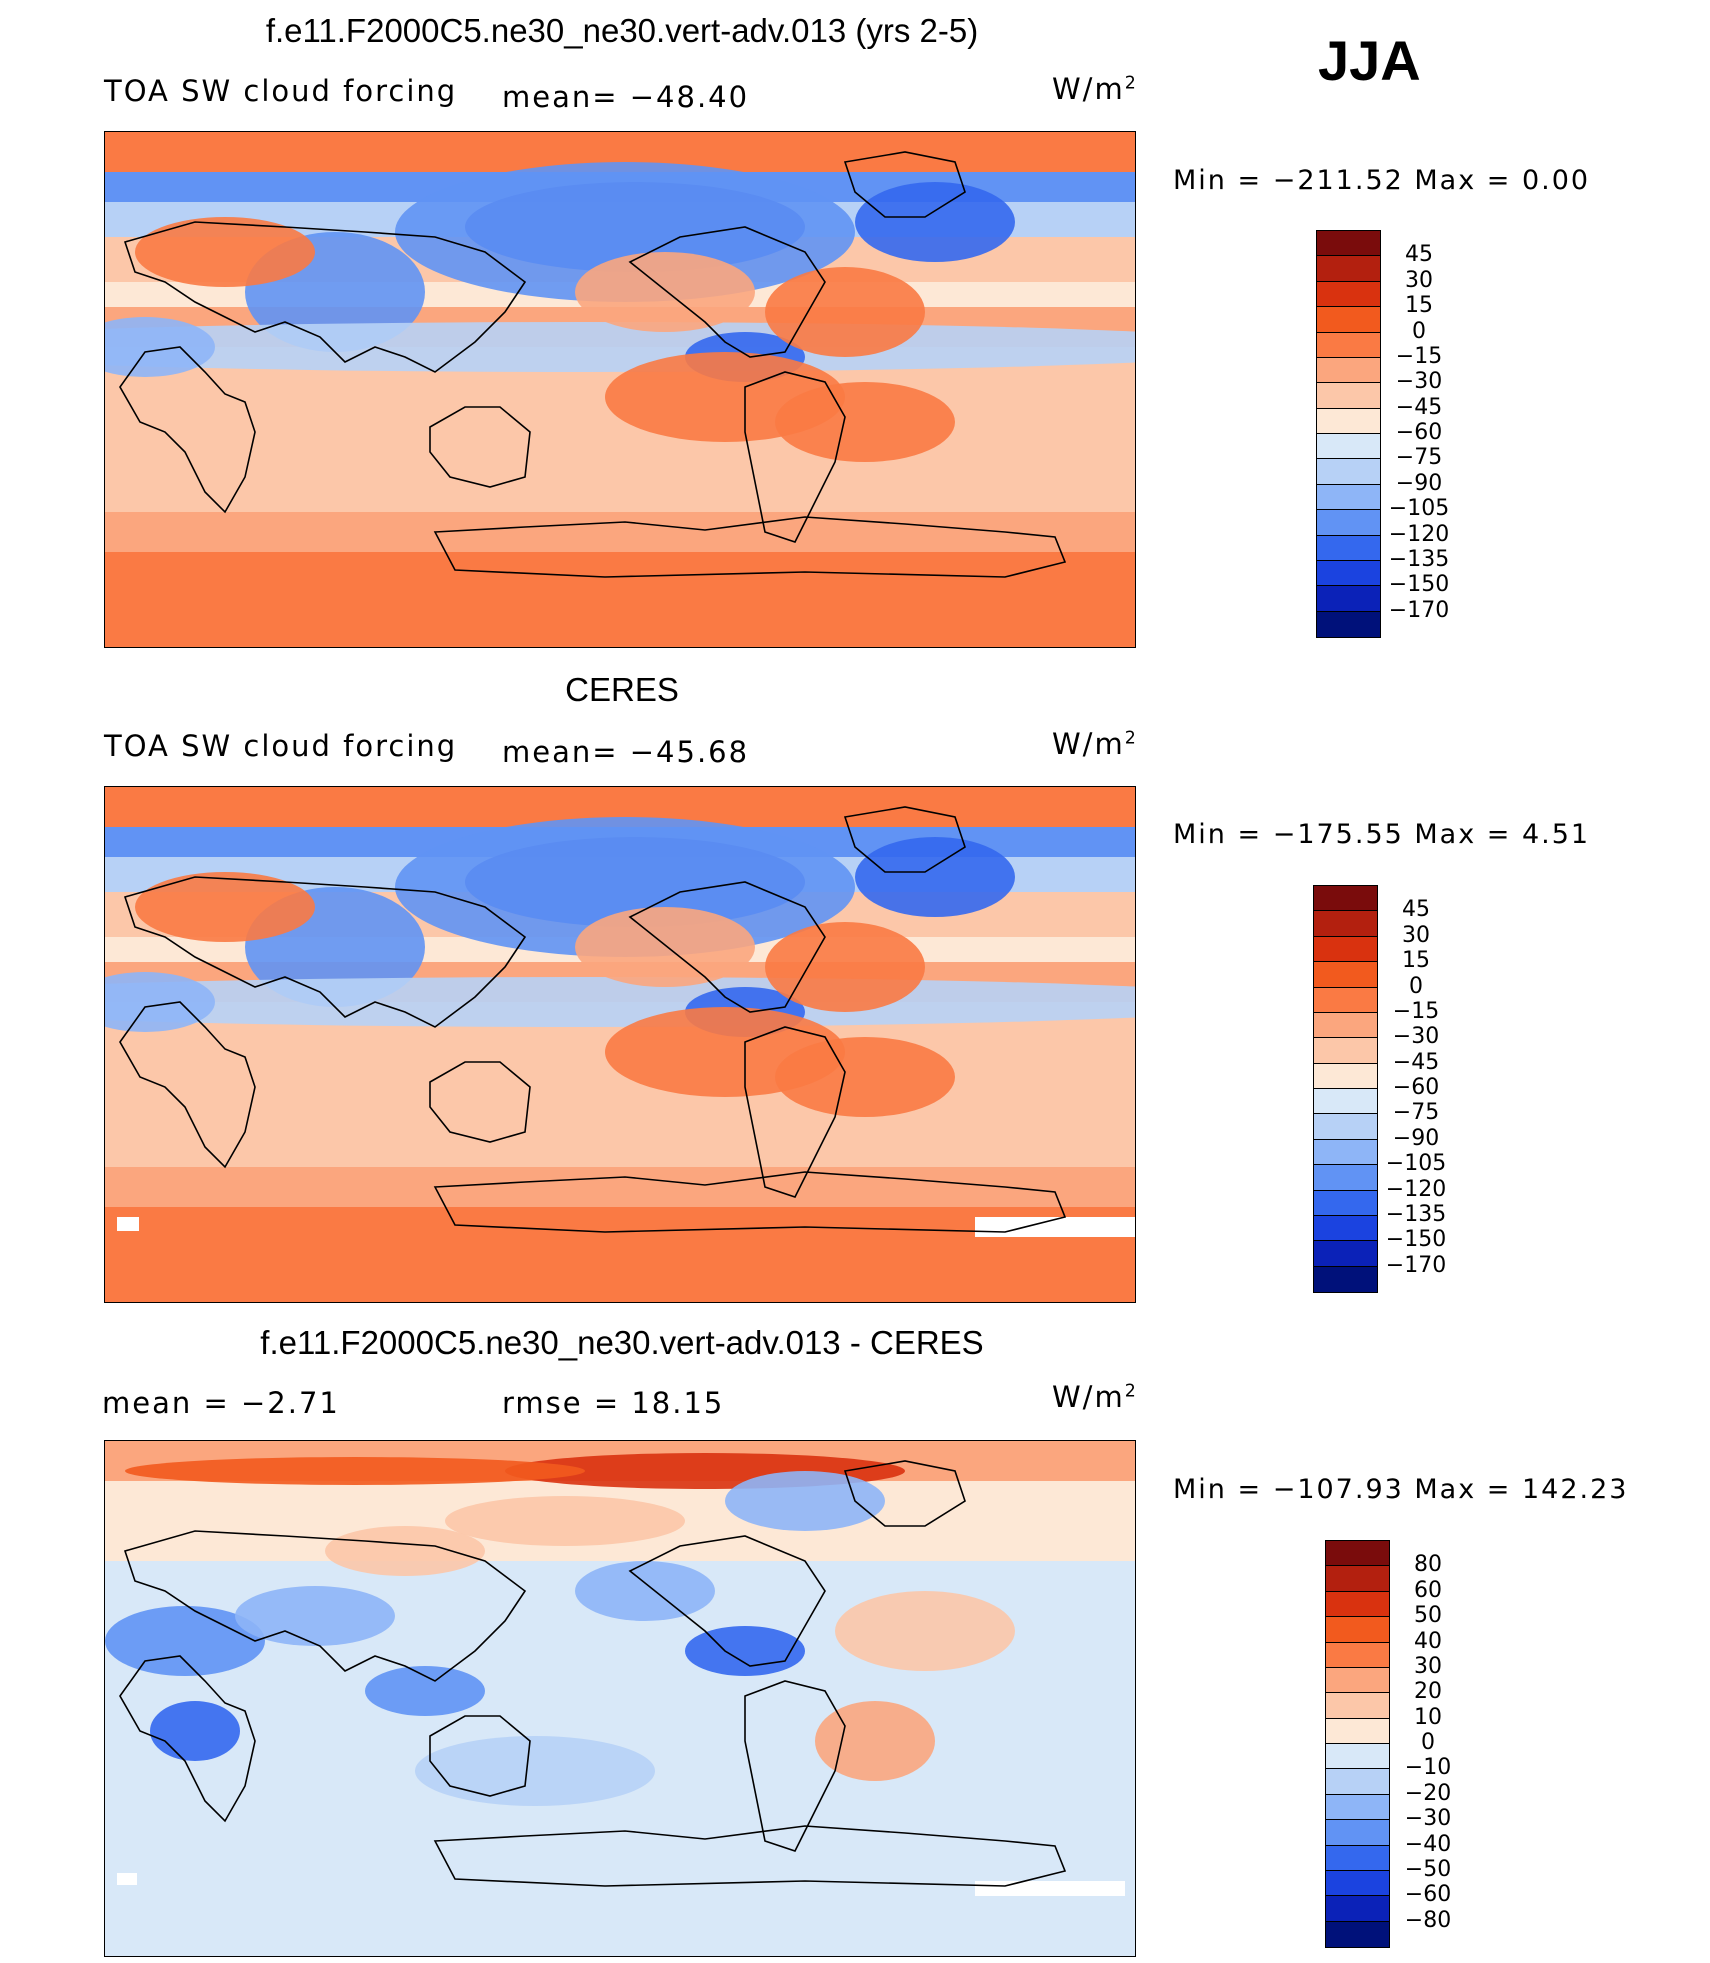  What do you see at coordinates (1095, 744) in the screenshot?
I see `panel-2-units: W/m2` at bounding box center [1095, 744].